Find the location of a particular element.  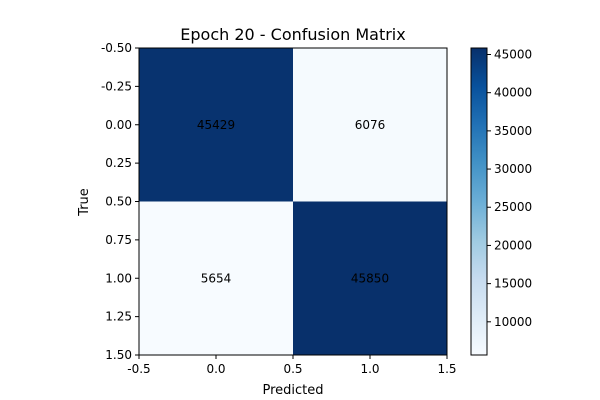

x-tick-label: 1.5 is located at coordinates (446, 369).